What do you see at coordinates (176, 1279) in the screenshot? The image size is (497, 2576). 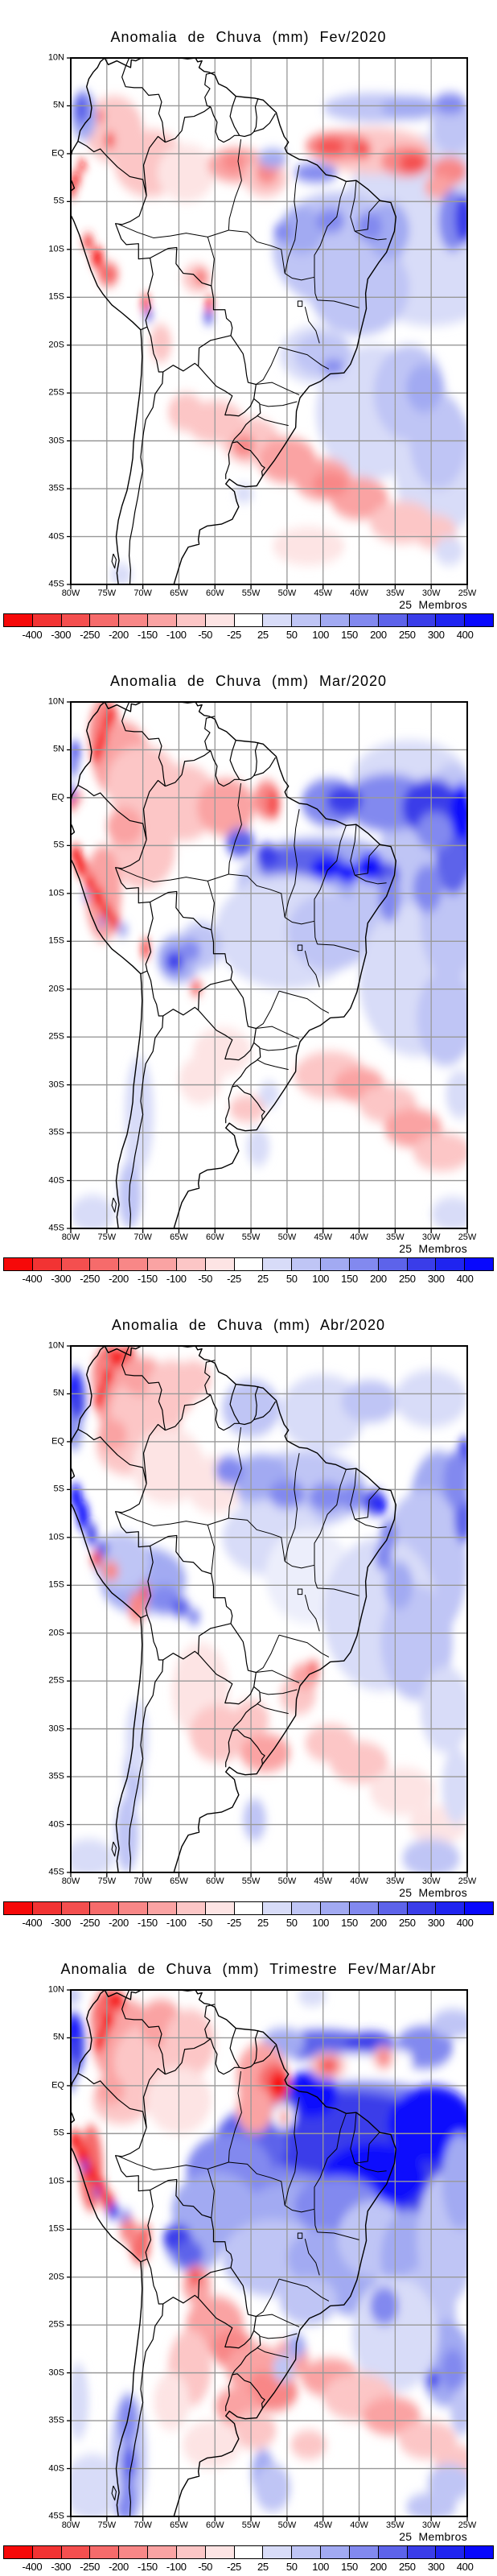 I see `colorbar-tick-label: -100` at bounding box center [176, 1279].